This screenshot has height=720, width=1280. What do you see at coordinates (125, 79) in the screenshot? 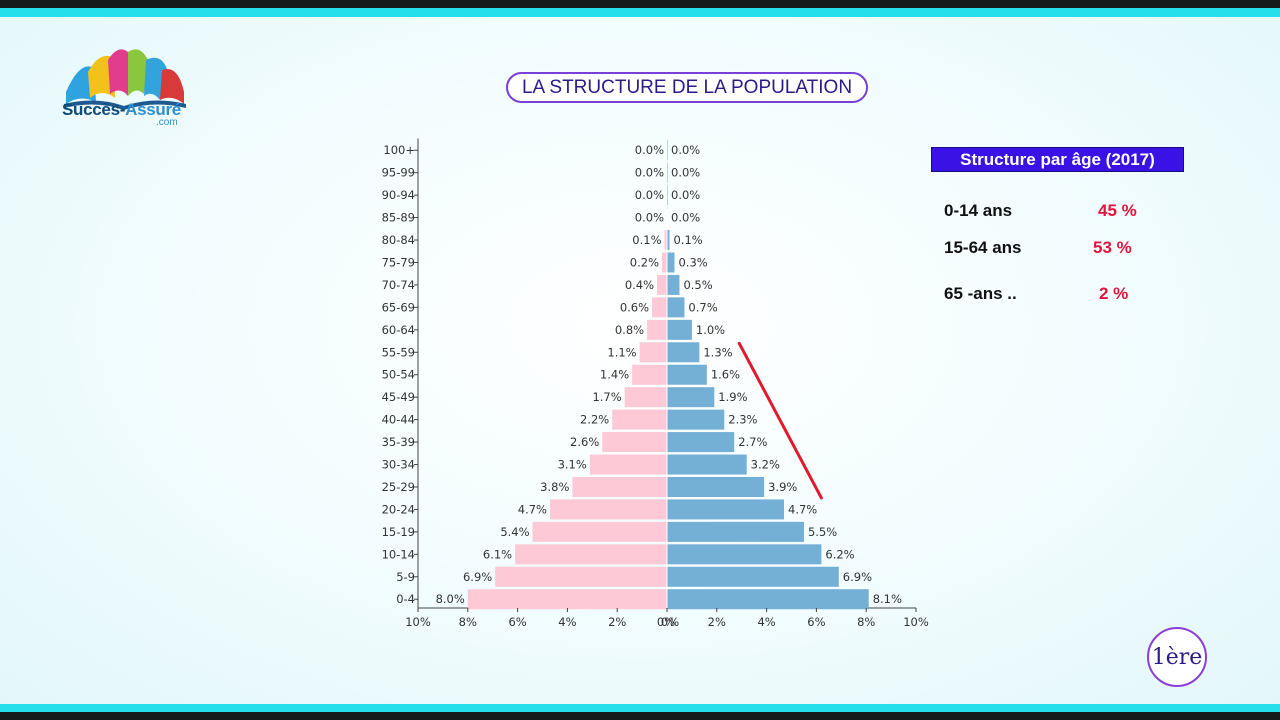
I see `book-logo-icon` at bounding box center [125, 79].